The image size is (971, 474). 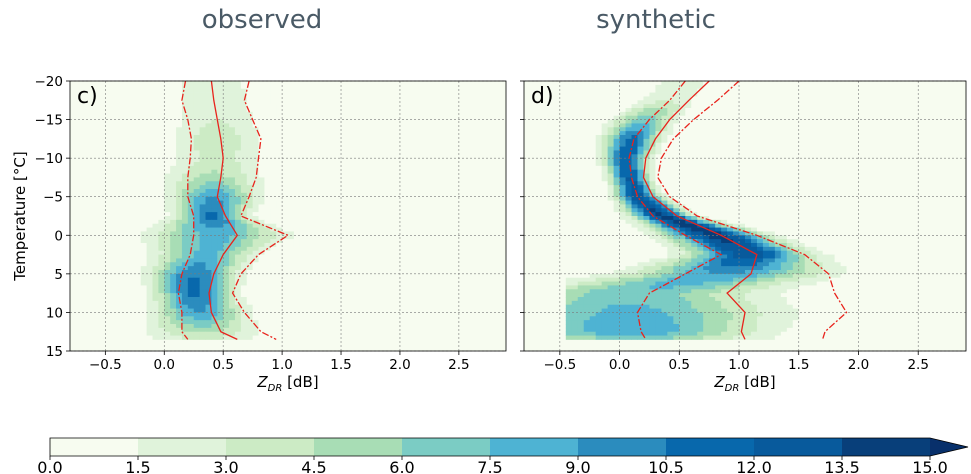 What do you see at coordinates (87, 96) in the screenshot?
I see `panel-label-c: c)` at bounding box center [87, 96].